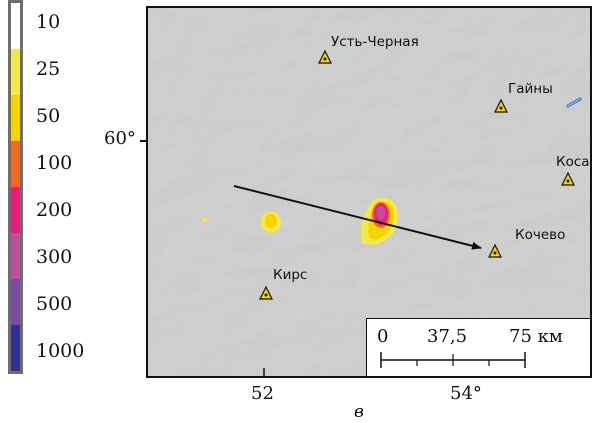  I want to click on lake-icon-fill, so click(574, 102).